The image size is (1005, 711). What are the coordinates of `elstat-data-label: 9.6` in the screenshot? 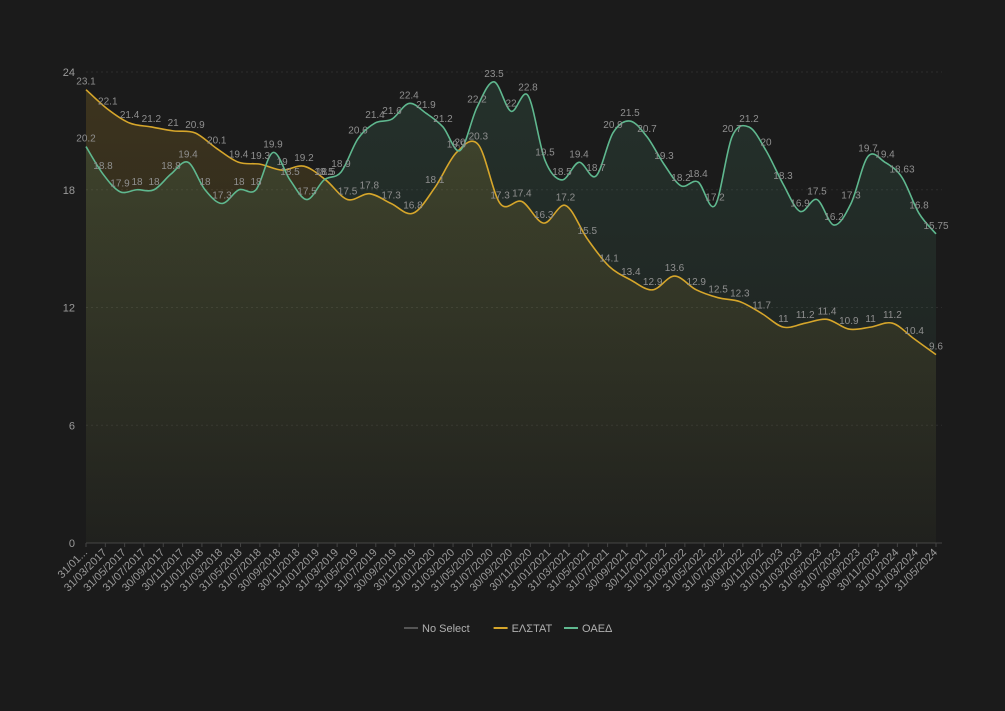 It's located at (936, 347).